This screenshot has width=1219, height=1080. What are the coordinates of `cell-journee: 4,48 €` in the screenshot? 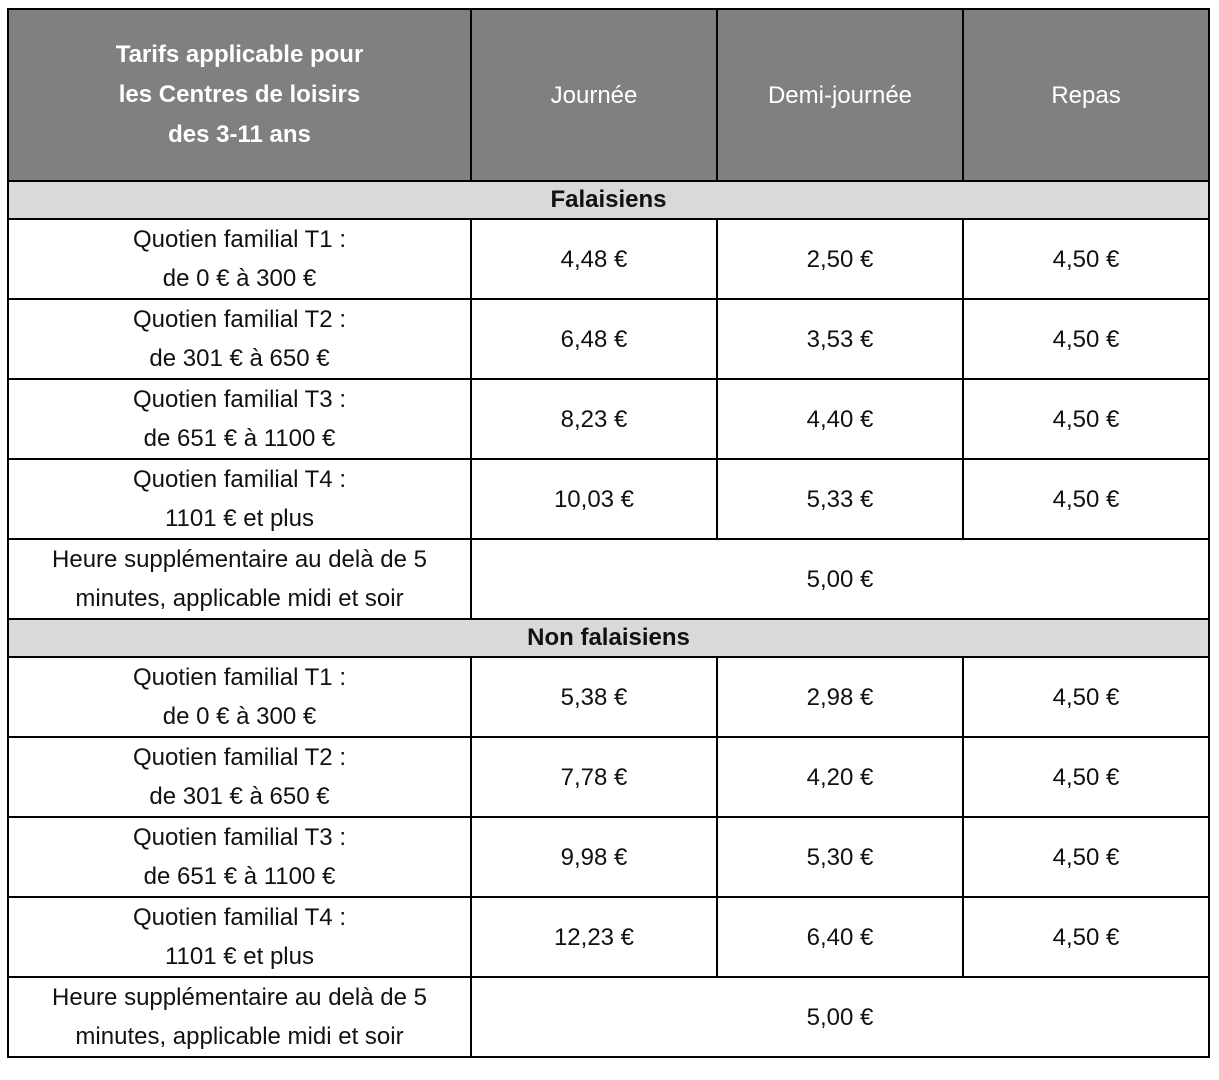 It's located at (594, 259).